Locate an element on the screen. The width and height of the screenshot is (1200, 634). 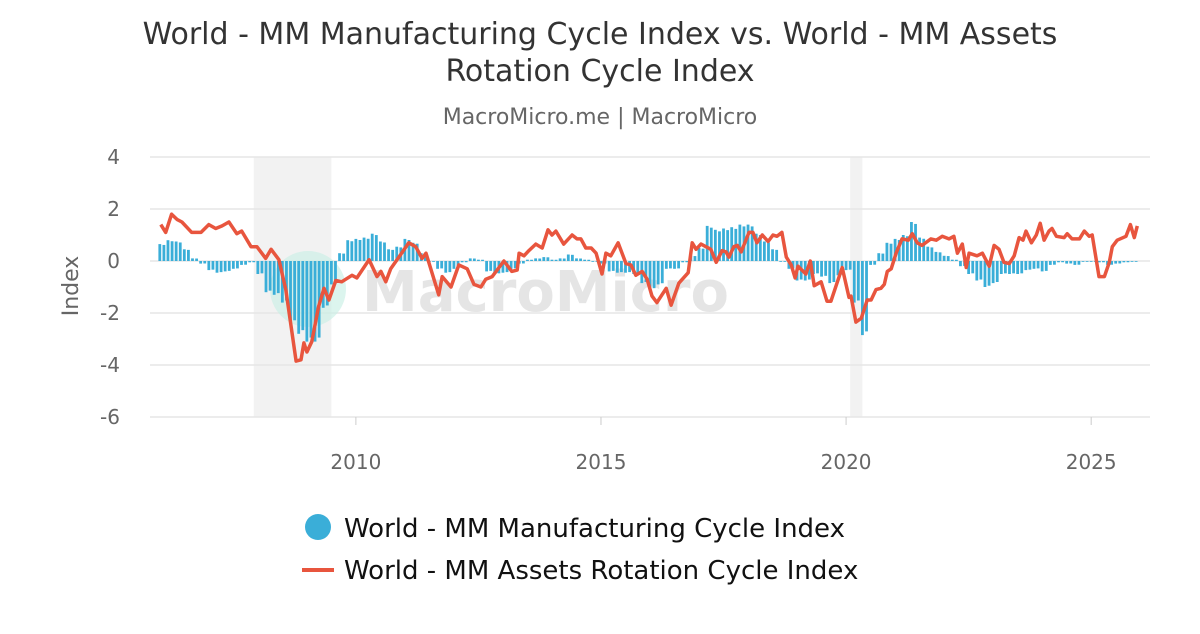
chart-title-line-2: Rotation Cycle Index is located at coordinates (599, 71).